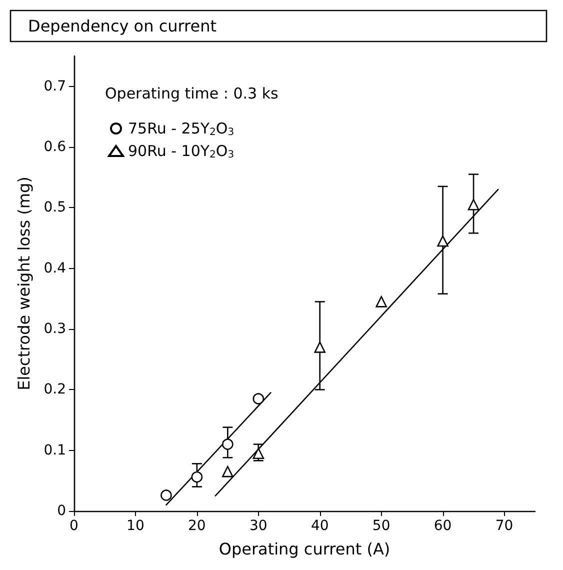 The height and width of the screenshot is (570, 563). What do you see at coordinates (192, 93) in the screenshot?
I see `annotation: Operating time : 0.3 ks` at bounding box center [192, 93].